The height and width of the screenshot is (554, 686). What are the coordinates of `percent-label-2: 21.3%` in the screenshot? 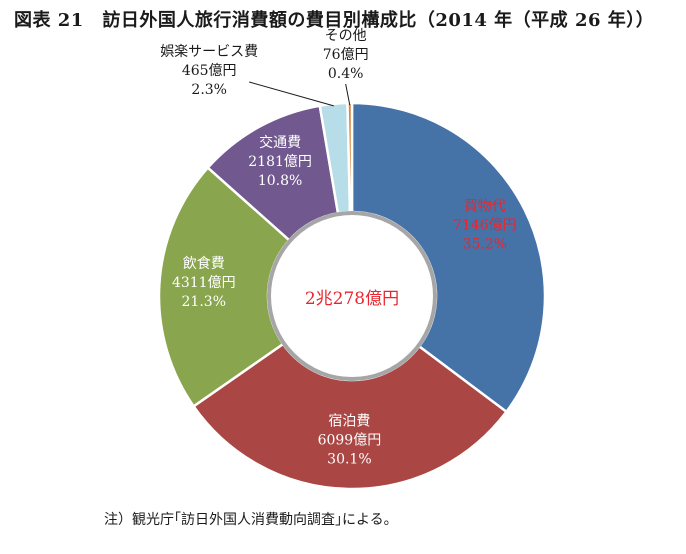 It's located at (204, 302).